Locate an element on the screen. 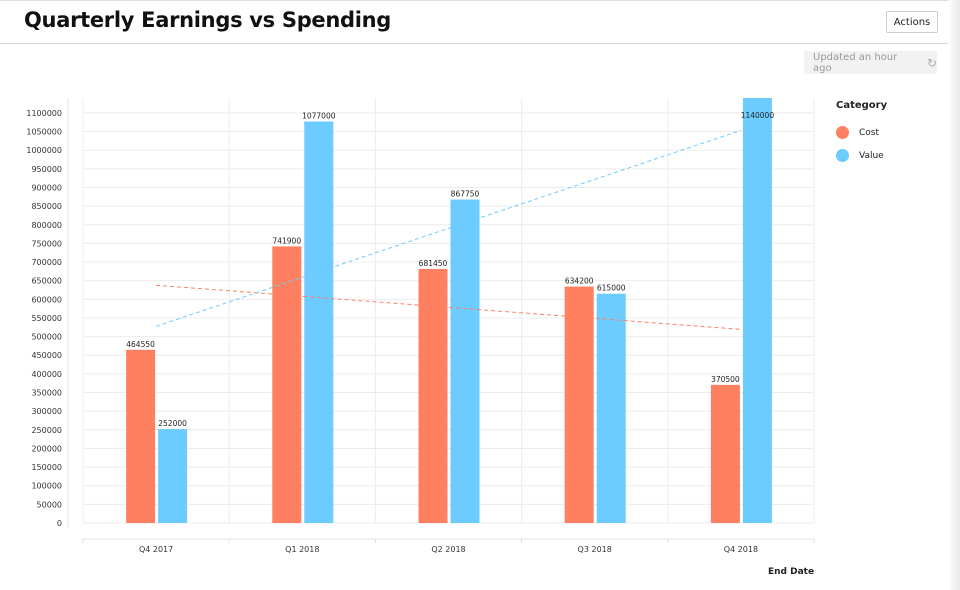 Image resolution: width=960 pixels, height=590 pixels. y-tick-label: 200000 is located at coordinates (46, 448).